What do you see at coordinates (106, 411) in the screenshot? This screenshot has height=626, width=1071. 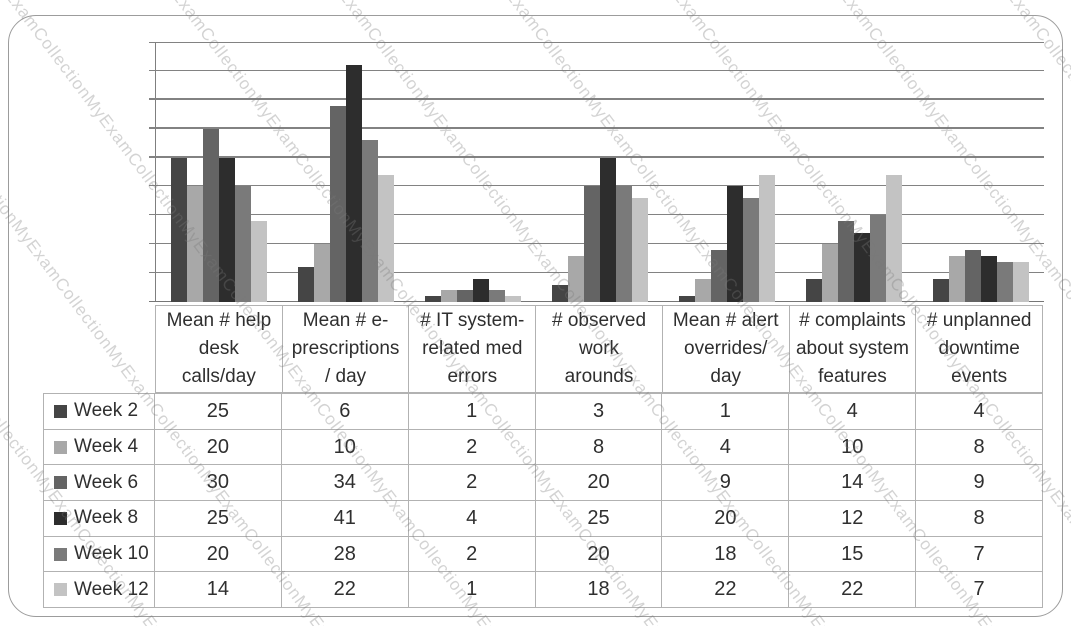 I see `legend-label: Week 2` at bounding box center [106, 411].